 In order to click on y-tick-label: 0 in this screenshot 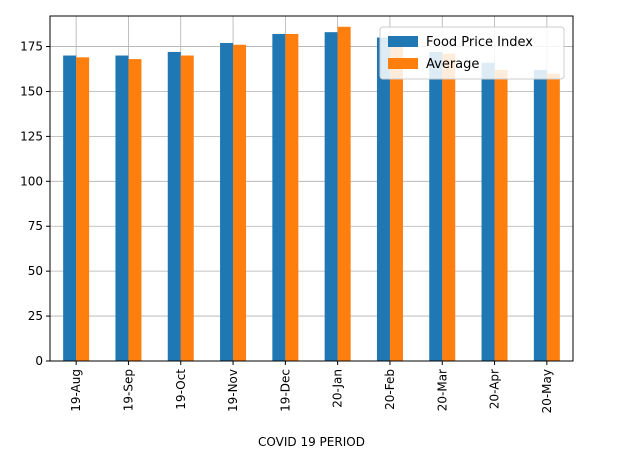, I will do `click(39, 361)`.